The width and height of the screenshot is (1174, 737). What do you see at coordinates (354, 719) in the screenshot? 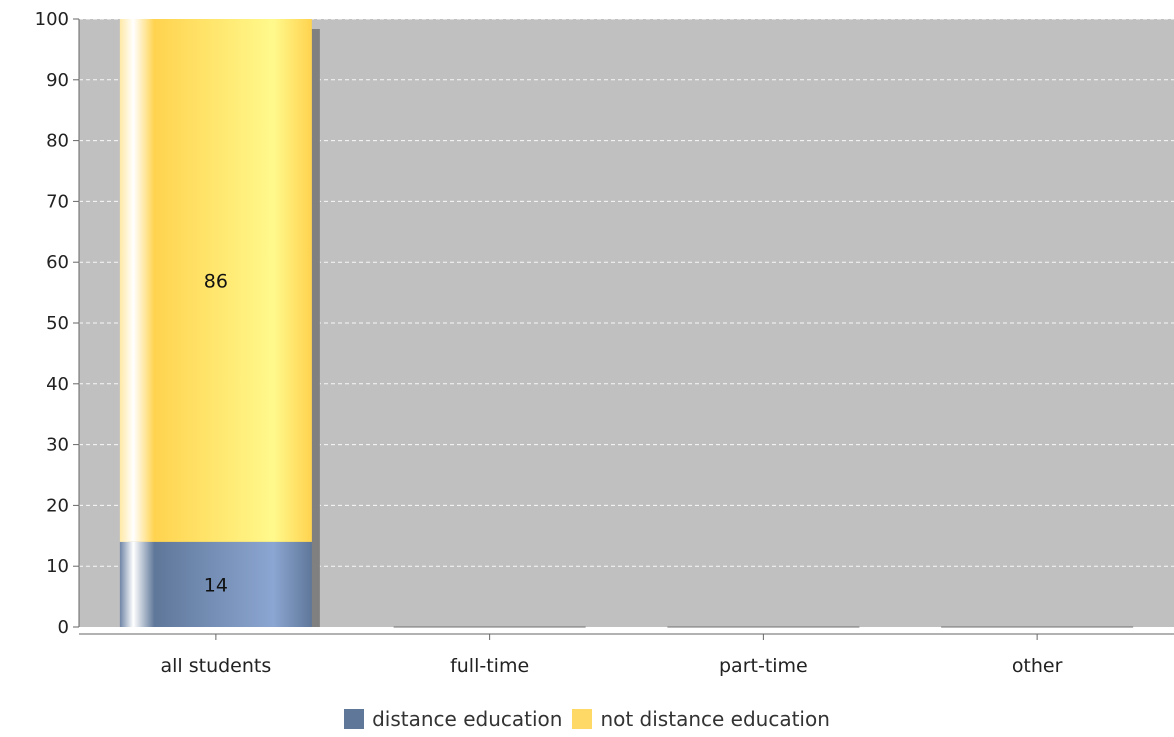
I see `legend-swatch-distance-education` at bounding box center [354, 719].